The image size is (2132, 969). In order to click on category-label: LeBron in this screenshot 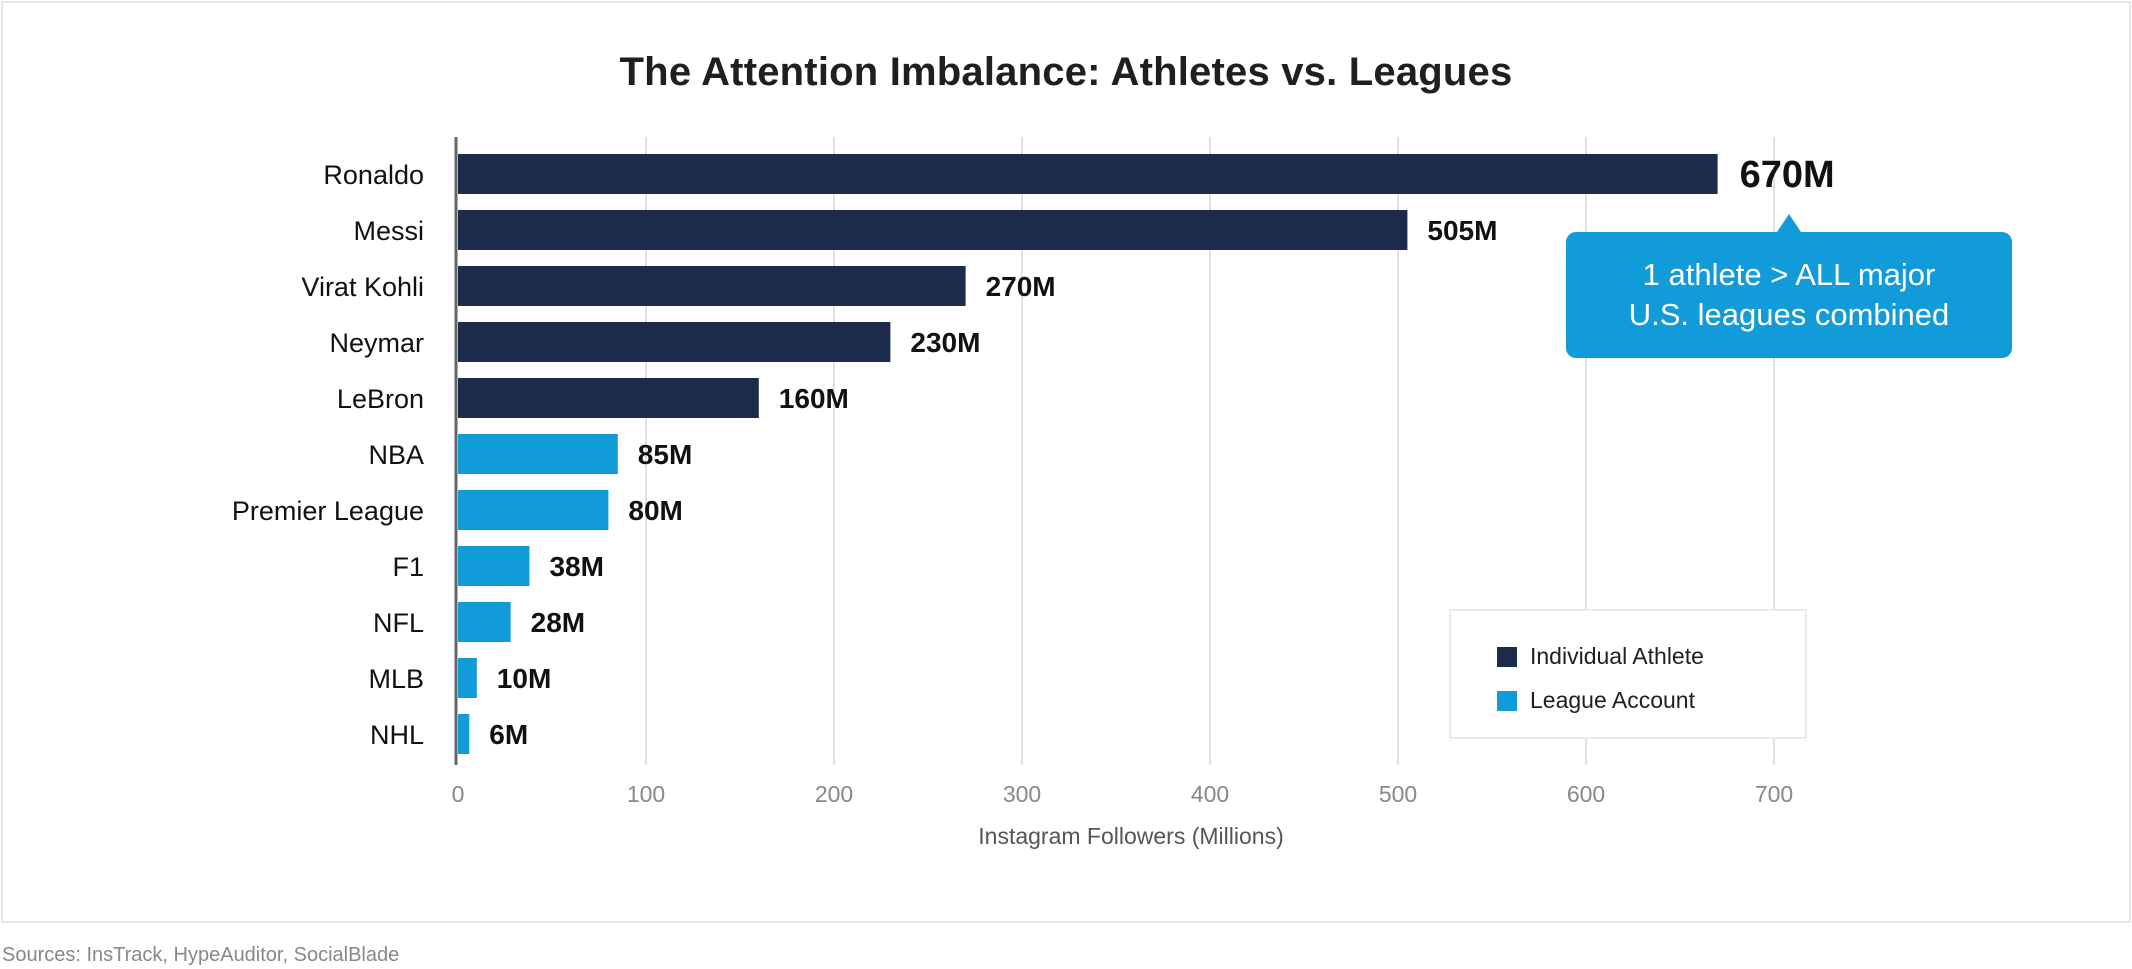, I will do `click(380, 399)`.